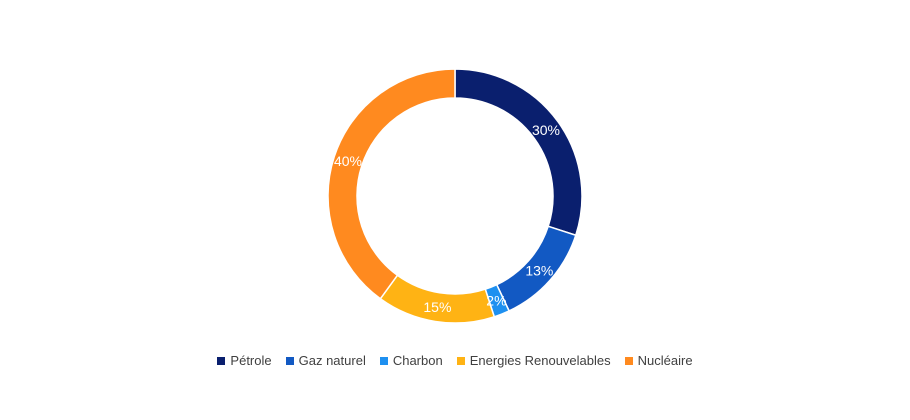 This screenshot has height=420, width=910. I want to click on legend-label: Pétrole, so click(251, 360).